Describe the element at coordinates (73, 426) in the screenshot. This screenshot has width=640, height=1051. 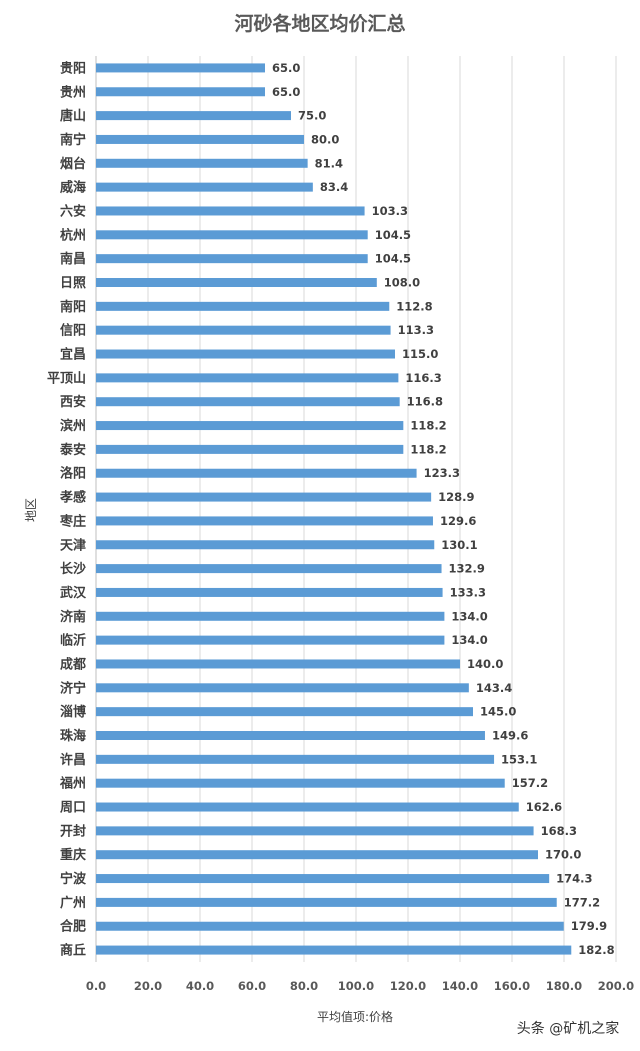
I see `category-label: 滨州` at that location.